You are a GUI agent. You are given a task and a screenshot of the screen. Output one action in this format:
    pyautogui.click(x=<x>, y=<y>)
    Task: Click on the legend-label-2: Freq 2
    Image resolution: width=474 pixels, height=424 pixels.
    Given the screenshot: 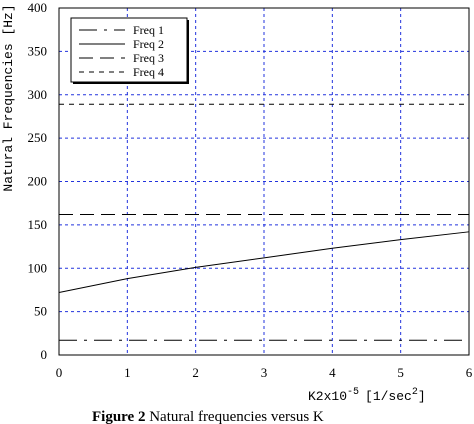 What is the action you would take?
    pyautogui.click(x=148, y=44)
    